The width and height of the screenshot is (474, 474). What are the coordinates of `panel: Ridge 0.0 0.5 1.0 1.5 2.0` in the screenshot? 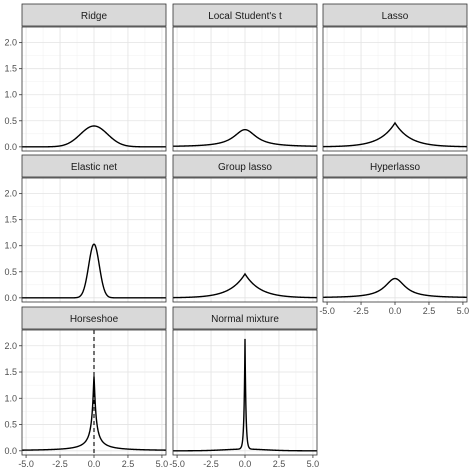 It's located at (85, 77).